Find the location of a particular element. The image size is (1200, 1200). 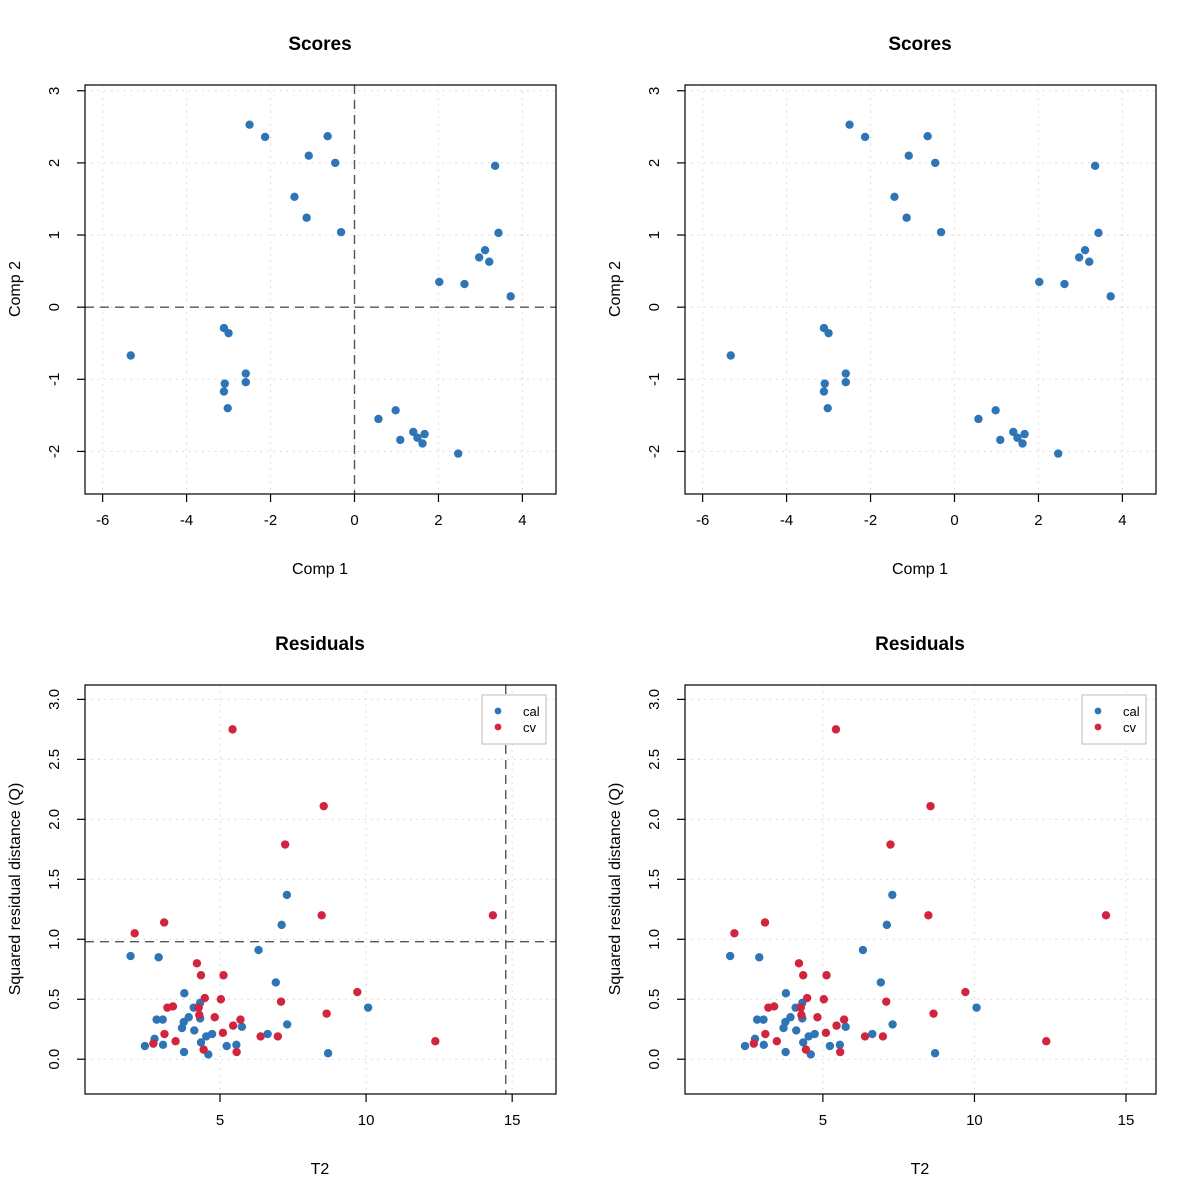

y-tick-label: 2.5 is located at coordinates (654, 759).